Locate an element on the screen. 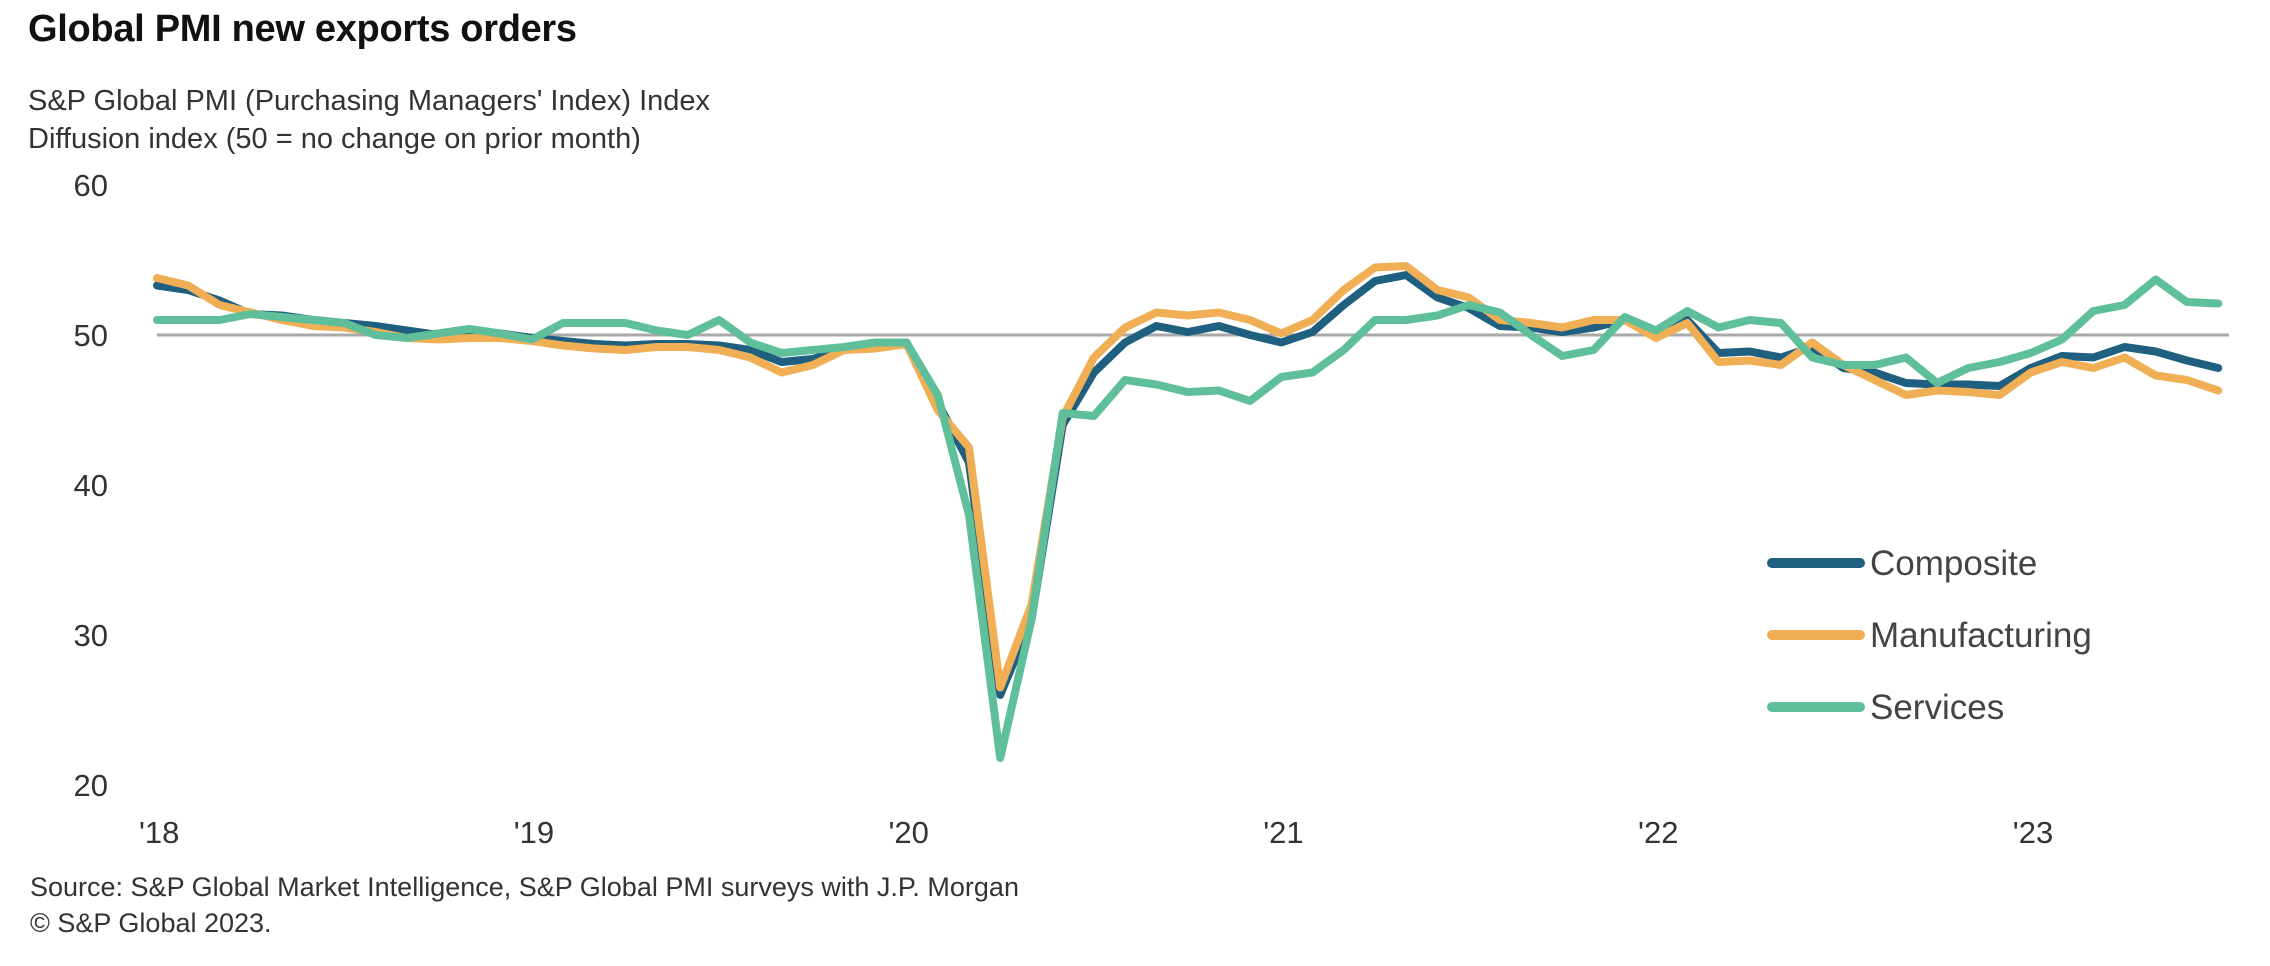  x-tick-label: '21 is located at coordinates (1283, 832).